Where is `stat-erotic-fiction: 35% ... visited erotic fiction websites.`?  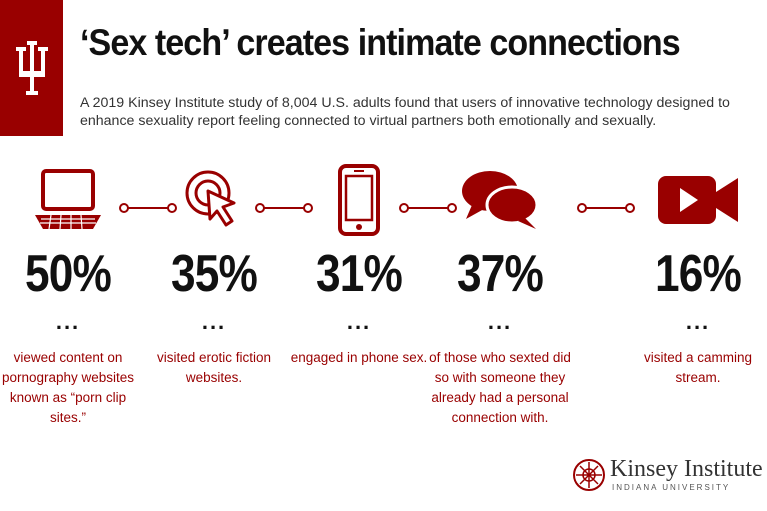
stat-erotic-fiction: 35% ... visited erotic fiction websites. is located at coordinates (214, 274).